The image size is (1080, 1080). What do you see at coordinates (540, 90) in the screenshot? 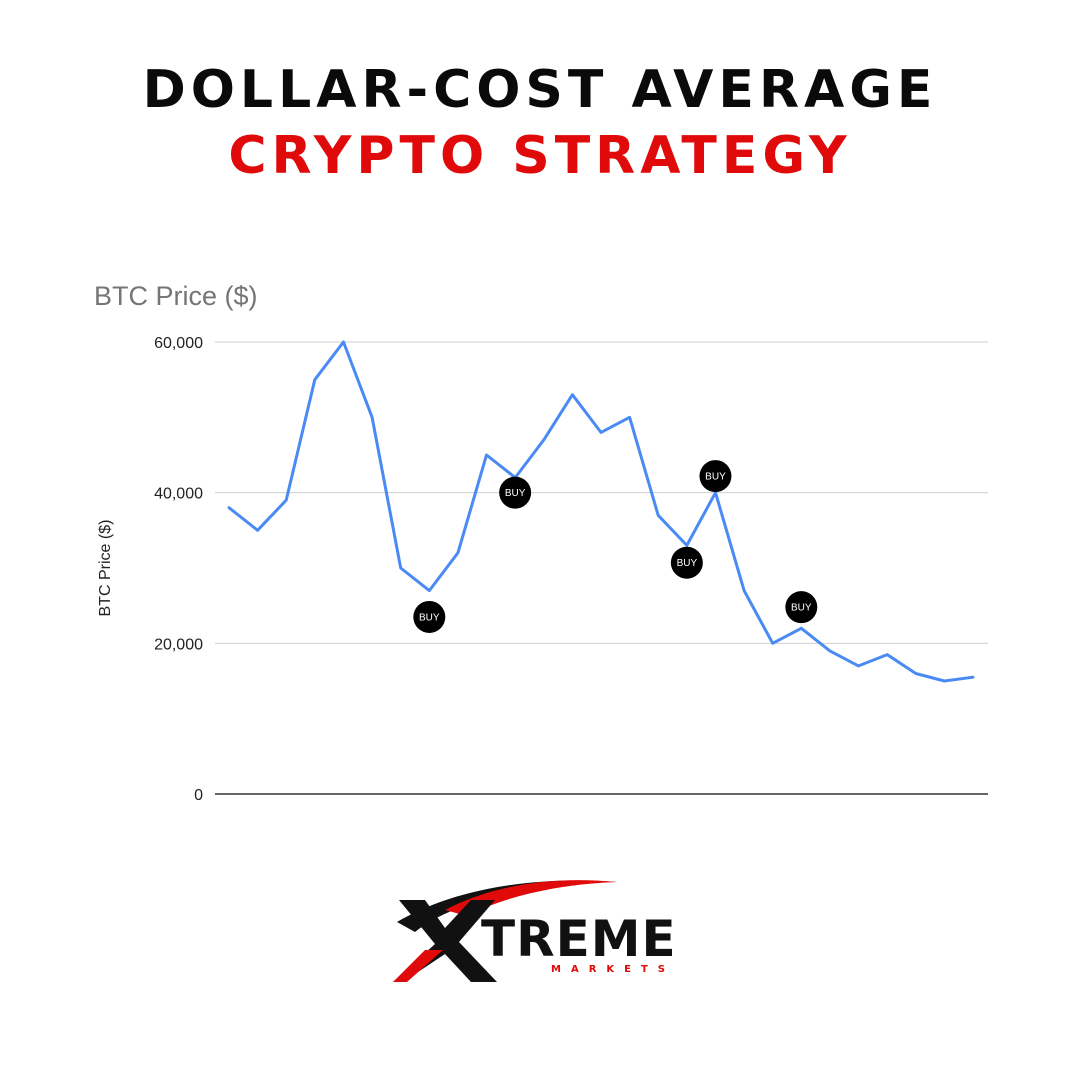
I see `headline-line-1: DOLLAR-COST AVERAGE` at bounding box center [540, 90].